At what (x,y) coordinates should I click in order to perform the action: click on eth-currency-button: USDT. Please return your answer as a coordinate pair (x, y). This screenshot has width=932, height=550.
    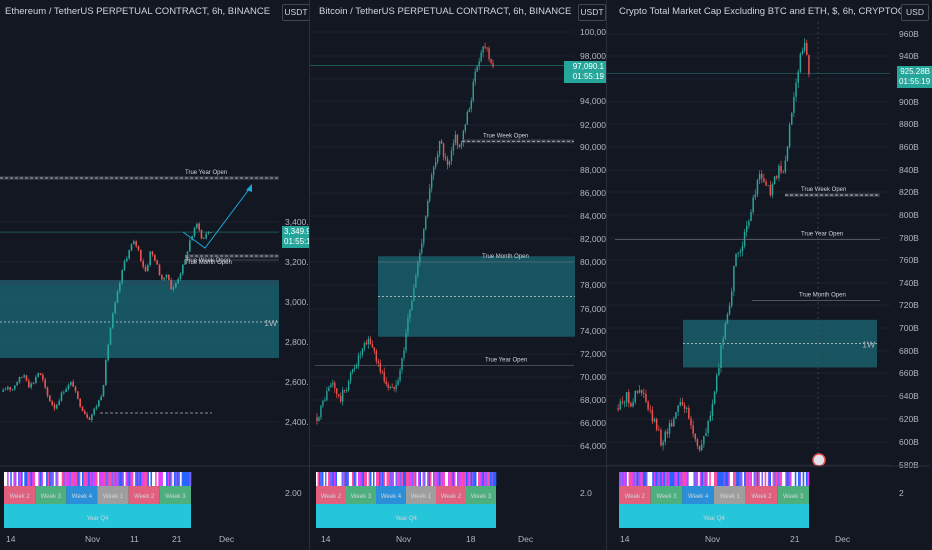
    Looking at the image, I should click on (295, 12).